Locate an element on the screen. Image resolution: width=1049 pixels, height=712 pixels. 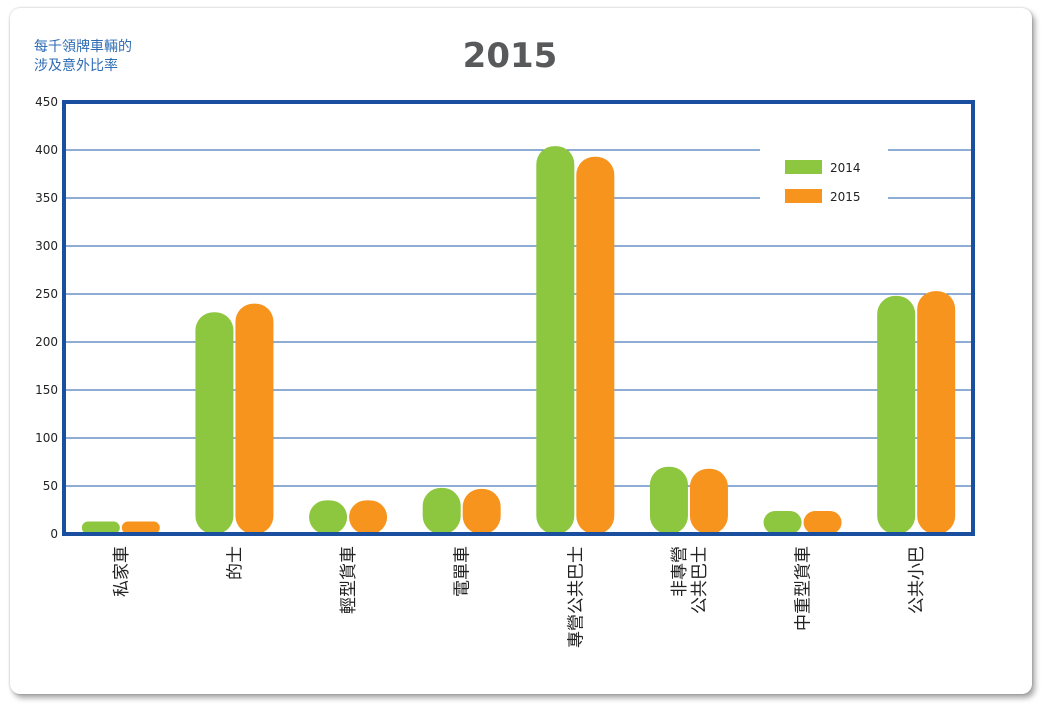
y-tick-label: 400 is located at coordinates (46, 150).